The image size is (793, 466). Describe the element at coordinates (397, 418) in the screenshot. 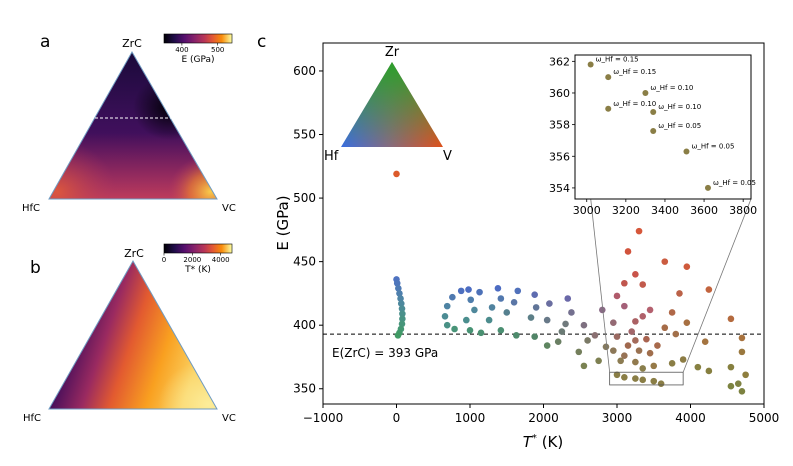

I see `x-tick-label-1: 0` at that location.